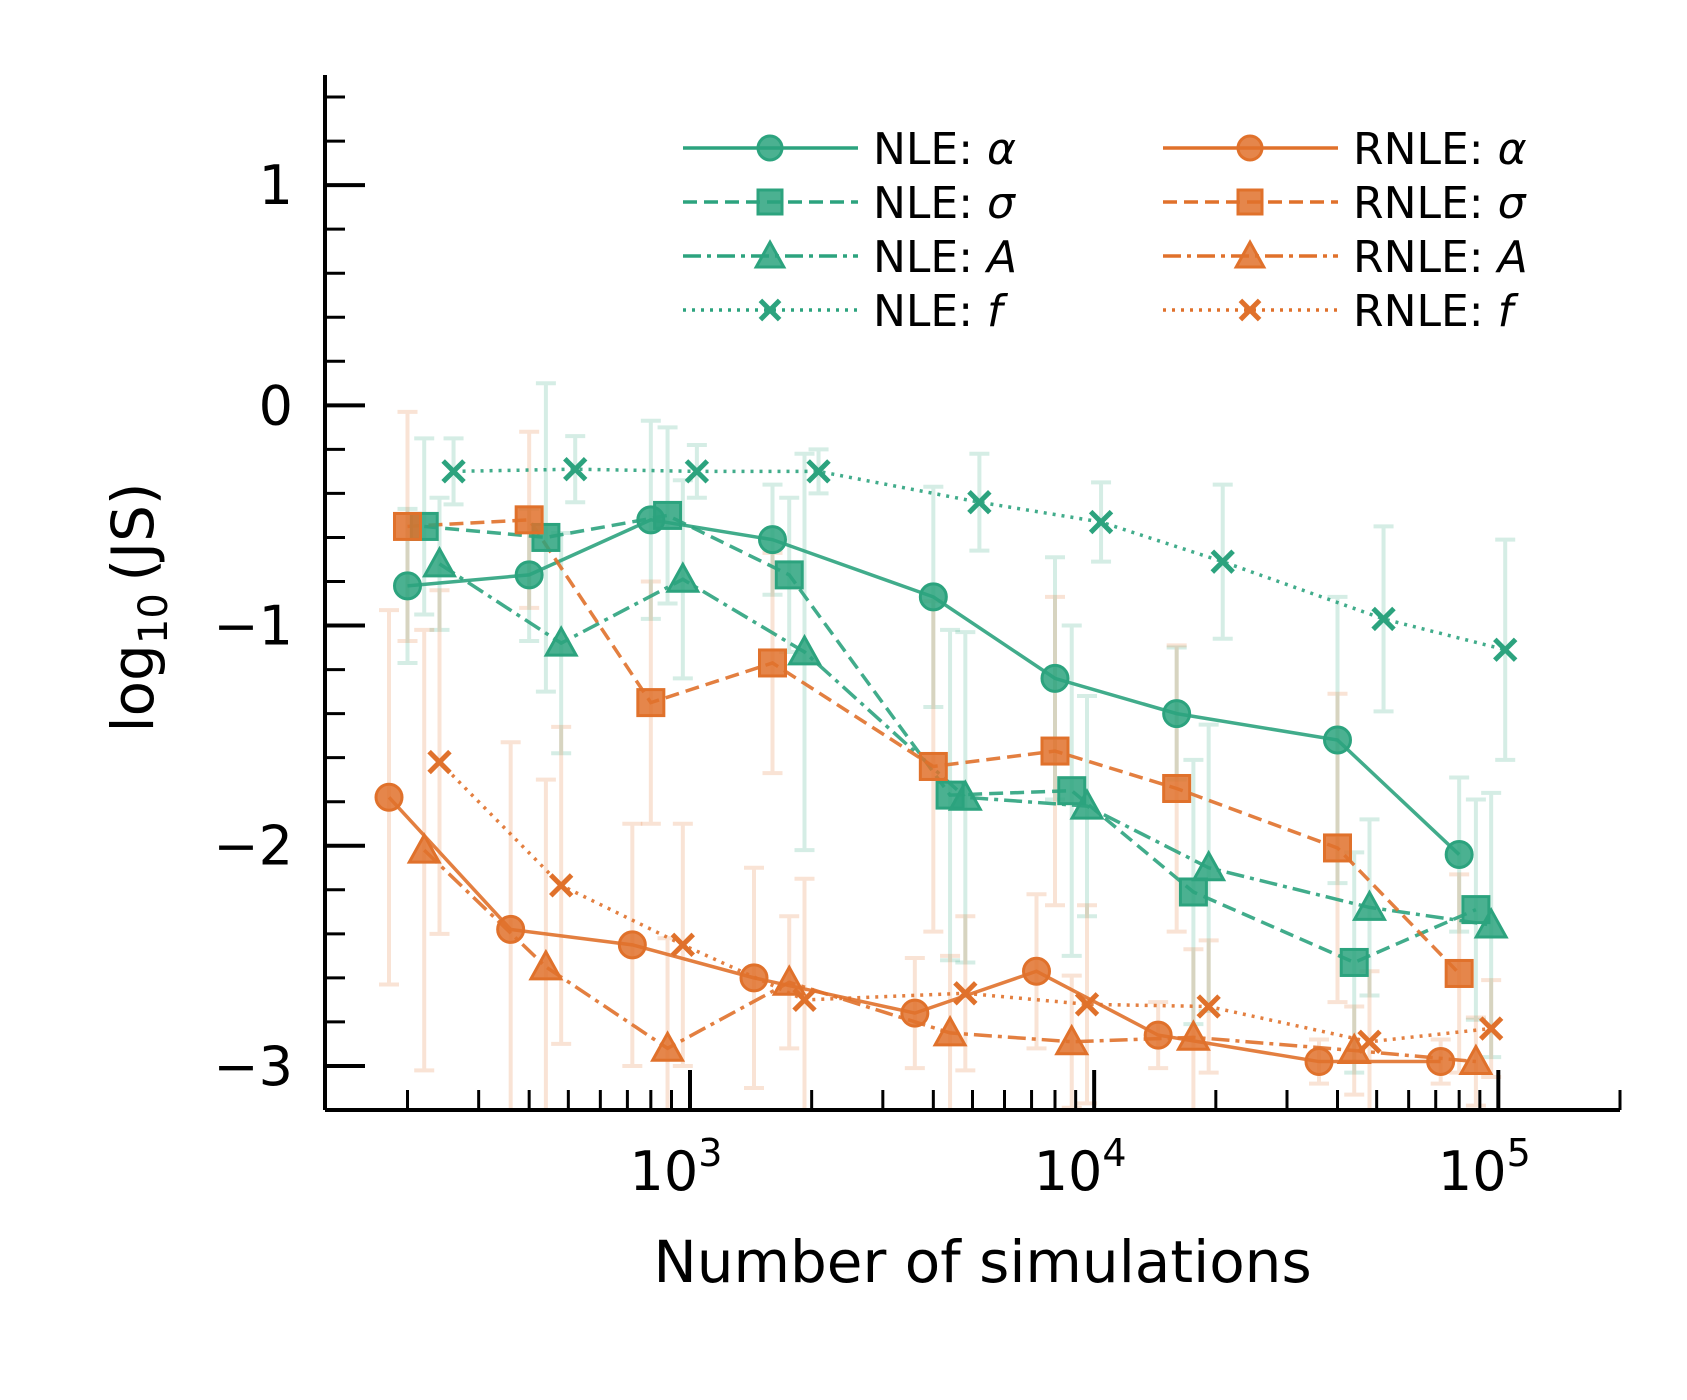 The width and height of the screenshot is (1687, 1400). I want to click on legend-label-6-param: A, so click(1511, 257).